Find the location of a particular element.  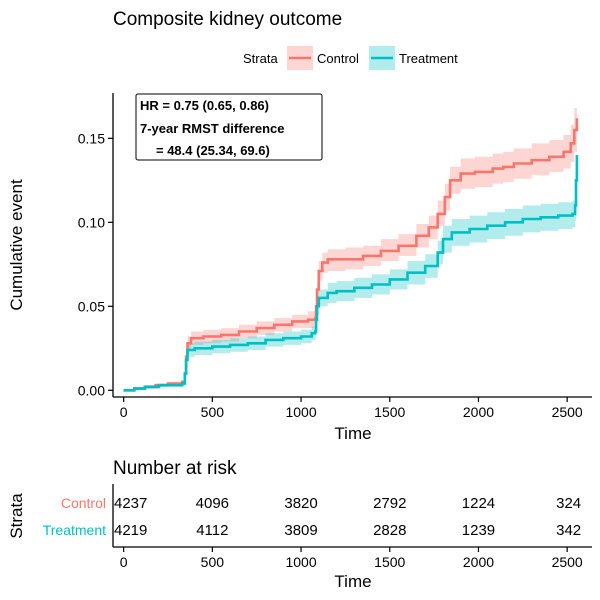

risk-row-label-control: Control is located at coordinates (83, 503).